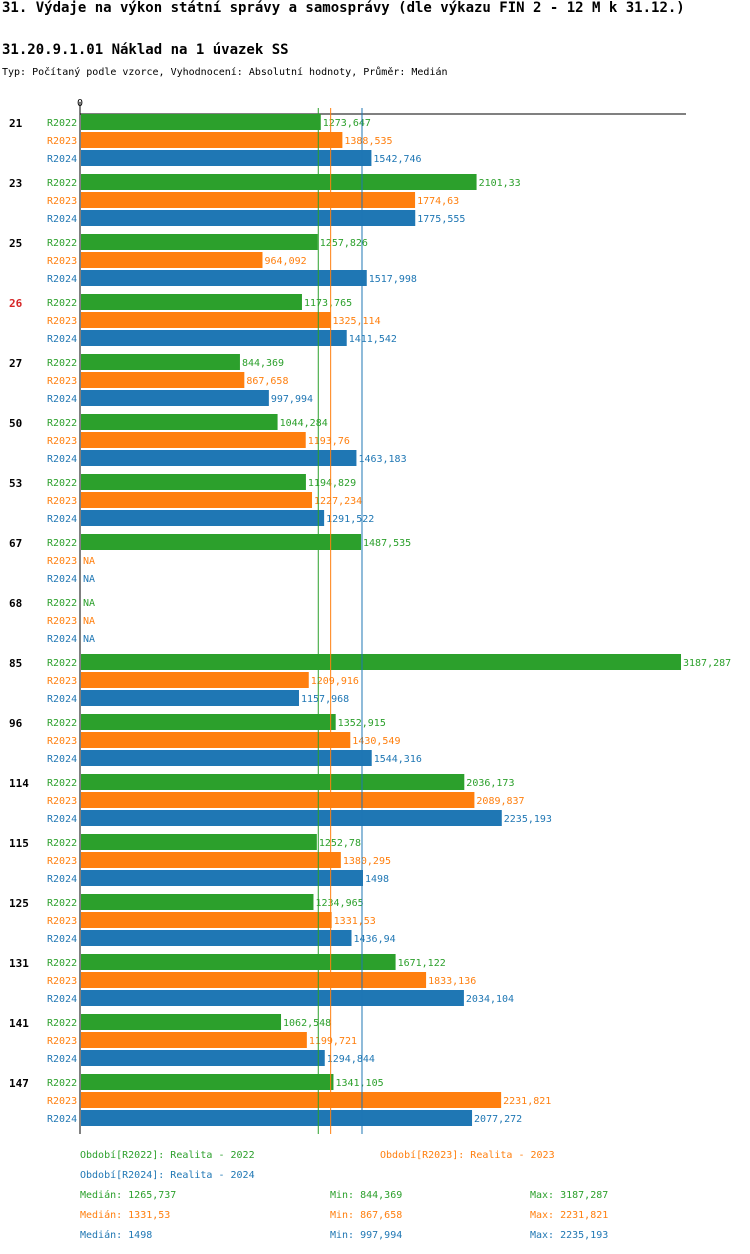 This screenshot has height=1254, width=750. What do you see at coordinates (19, 963) in the screenshot?
I see `category-label-131: 131` at bounding box center [19, 963].